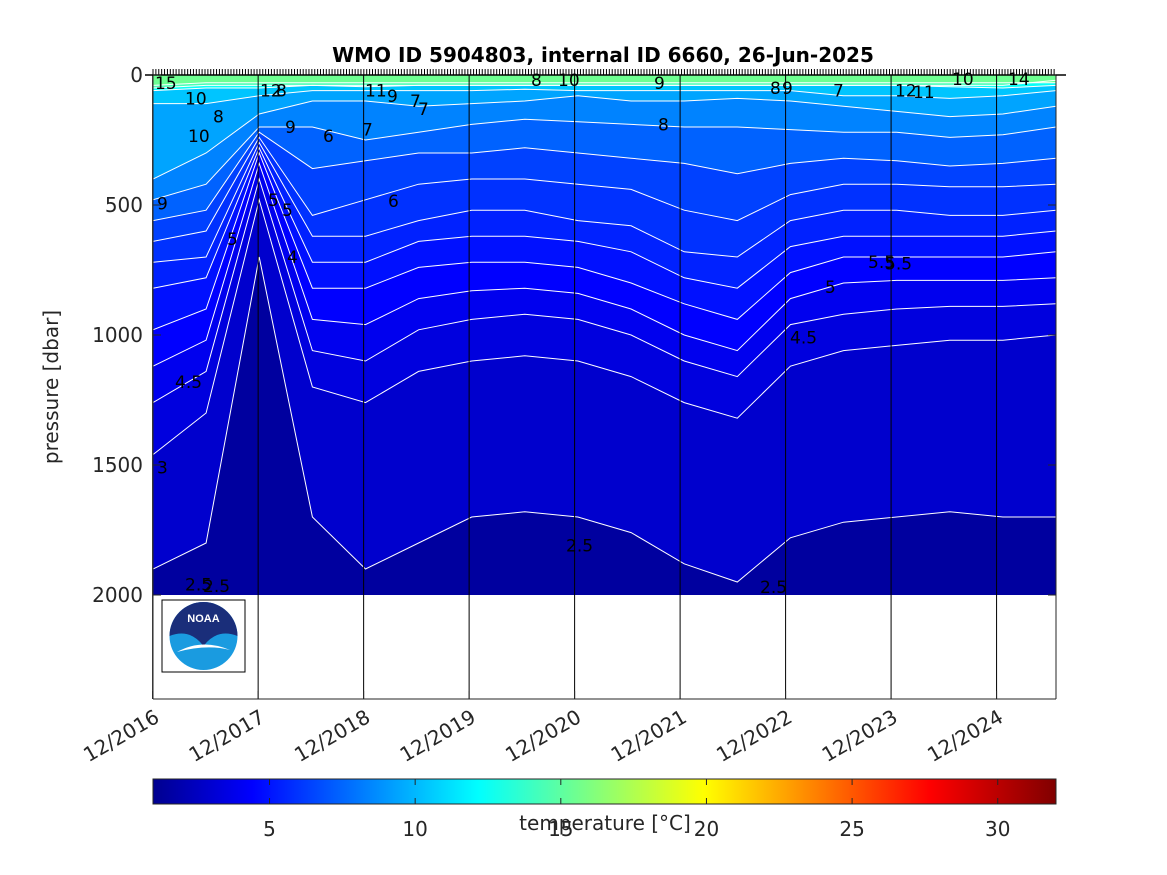  I want to click on y-tick-label: 0, so click(136, 75).